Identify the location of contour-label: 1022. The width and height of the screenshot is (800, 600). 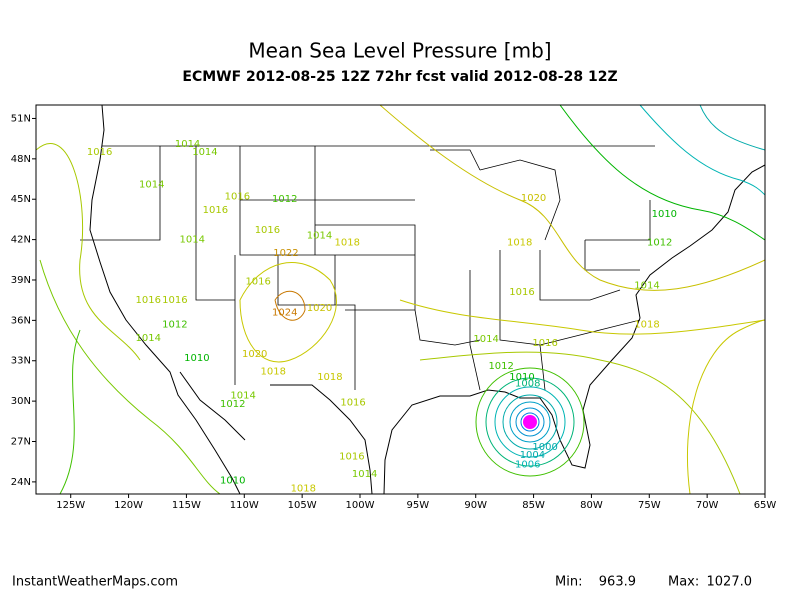
(285, 253).